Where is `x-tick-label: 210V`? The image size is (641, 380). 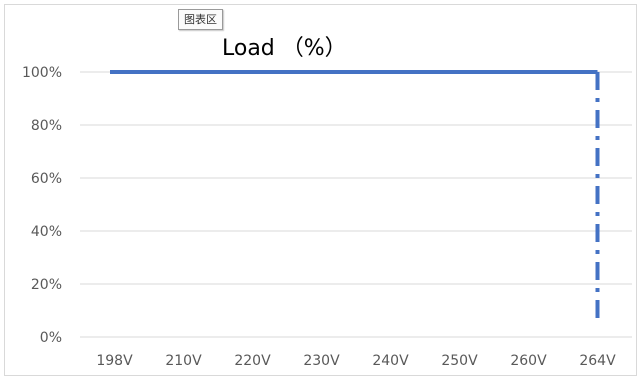
x-tick-label: 210V is located at coordinates (183, 361).